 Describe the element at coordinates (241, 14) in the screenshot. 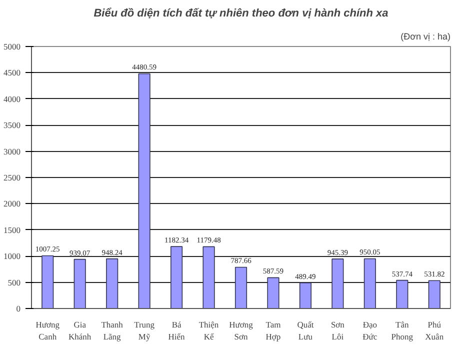

I see `chart-title: Biểu đồ diện tích đất tự nhiên theo đơn vị hành chính xa` at that location.